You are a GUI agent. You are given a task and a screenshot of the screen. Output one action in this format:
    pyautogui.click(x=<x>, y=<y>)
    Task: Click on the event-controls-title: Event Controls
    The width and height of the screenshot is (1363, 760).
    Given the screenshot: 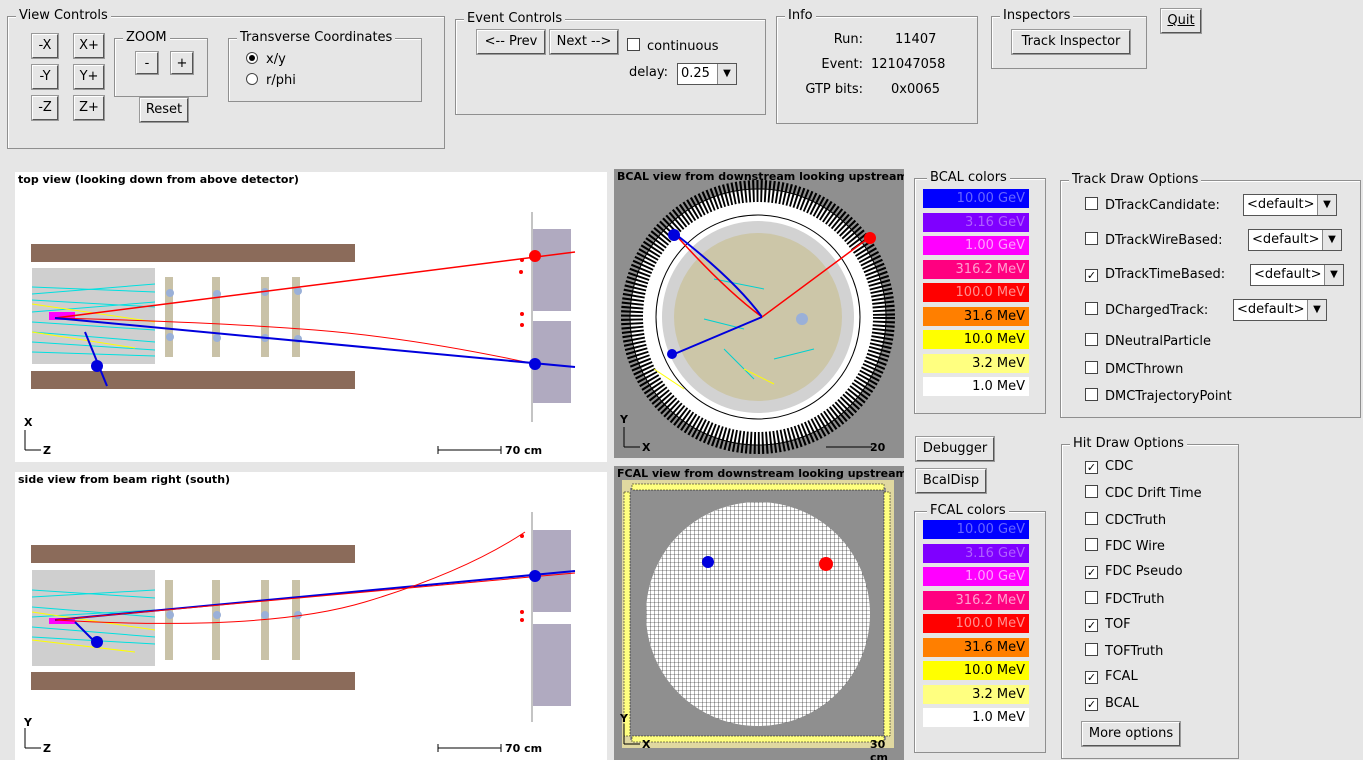 What is the action you would take?
    pyautogui.click(x=515, y=18)
    